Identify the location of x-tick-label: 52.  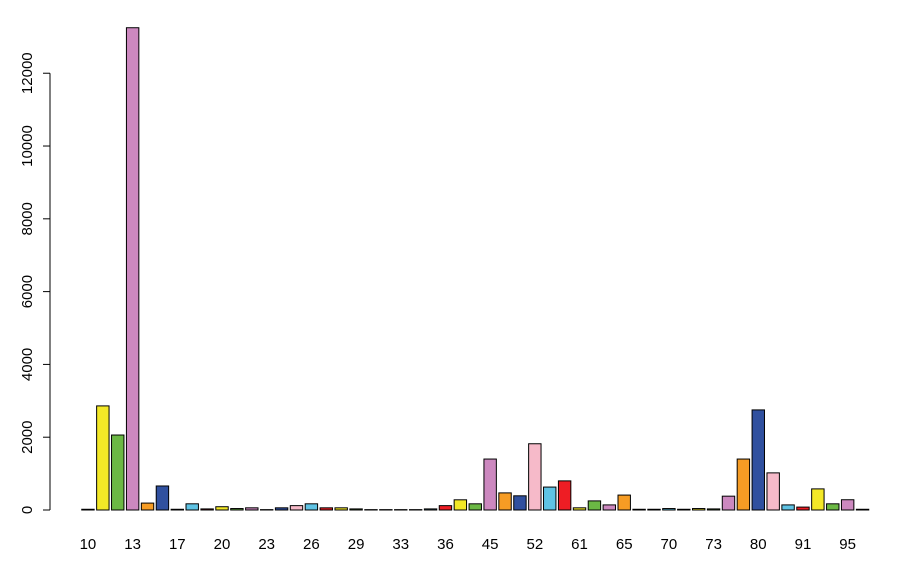
(534, 544).